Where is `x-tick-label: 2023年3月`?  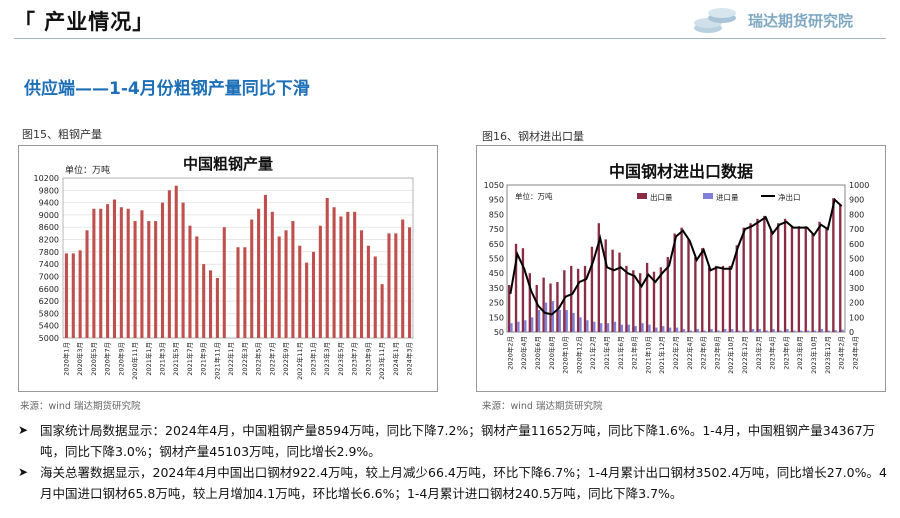 x-tick-label: 2023年3月 is located at coordinates (326, 359).